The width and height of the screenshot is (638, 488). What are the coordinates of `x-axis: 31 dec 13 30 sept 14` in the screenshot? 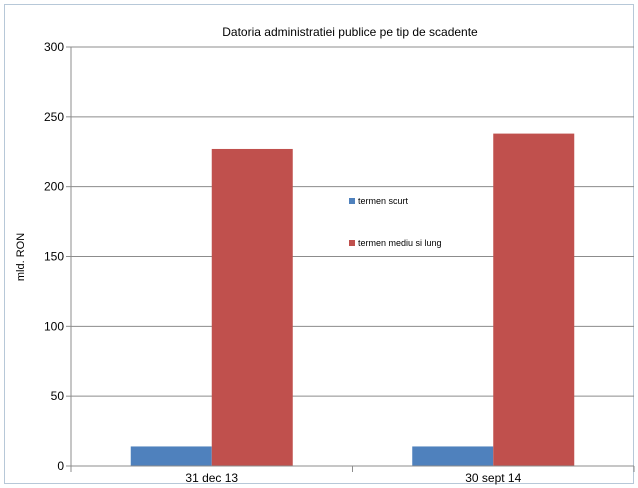 It's located at (352, 475).